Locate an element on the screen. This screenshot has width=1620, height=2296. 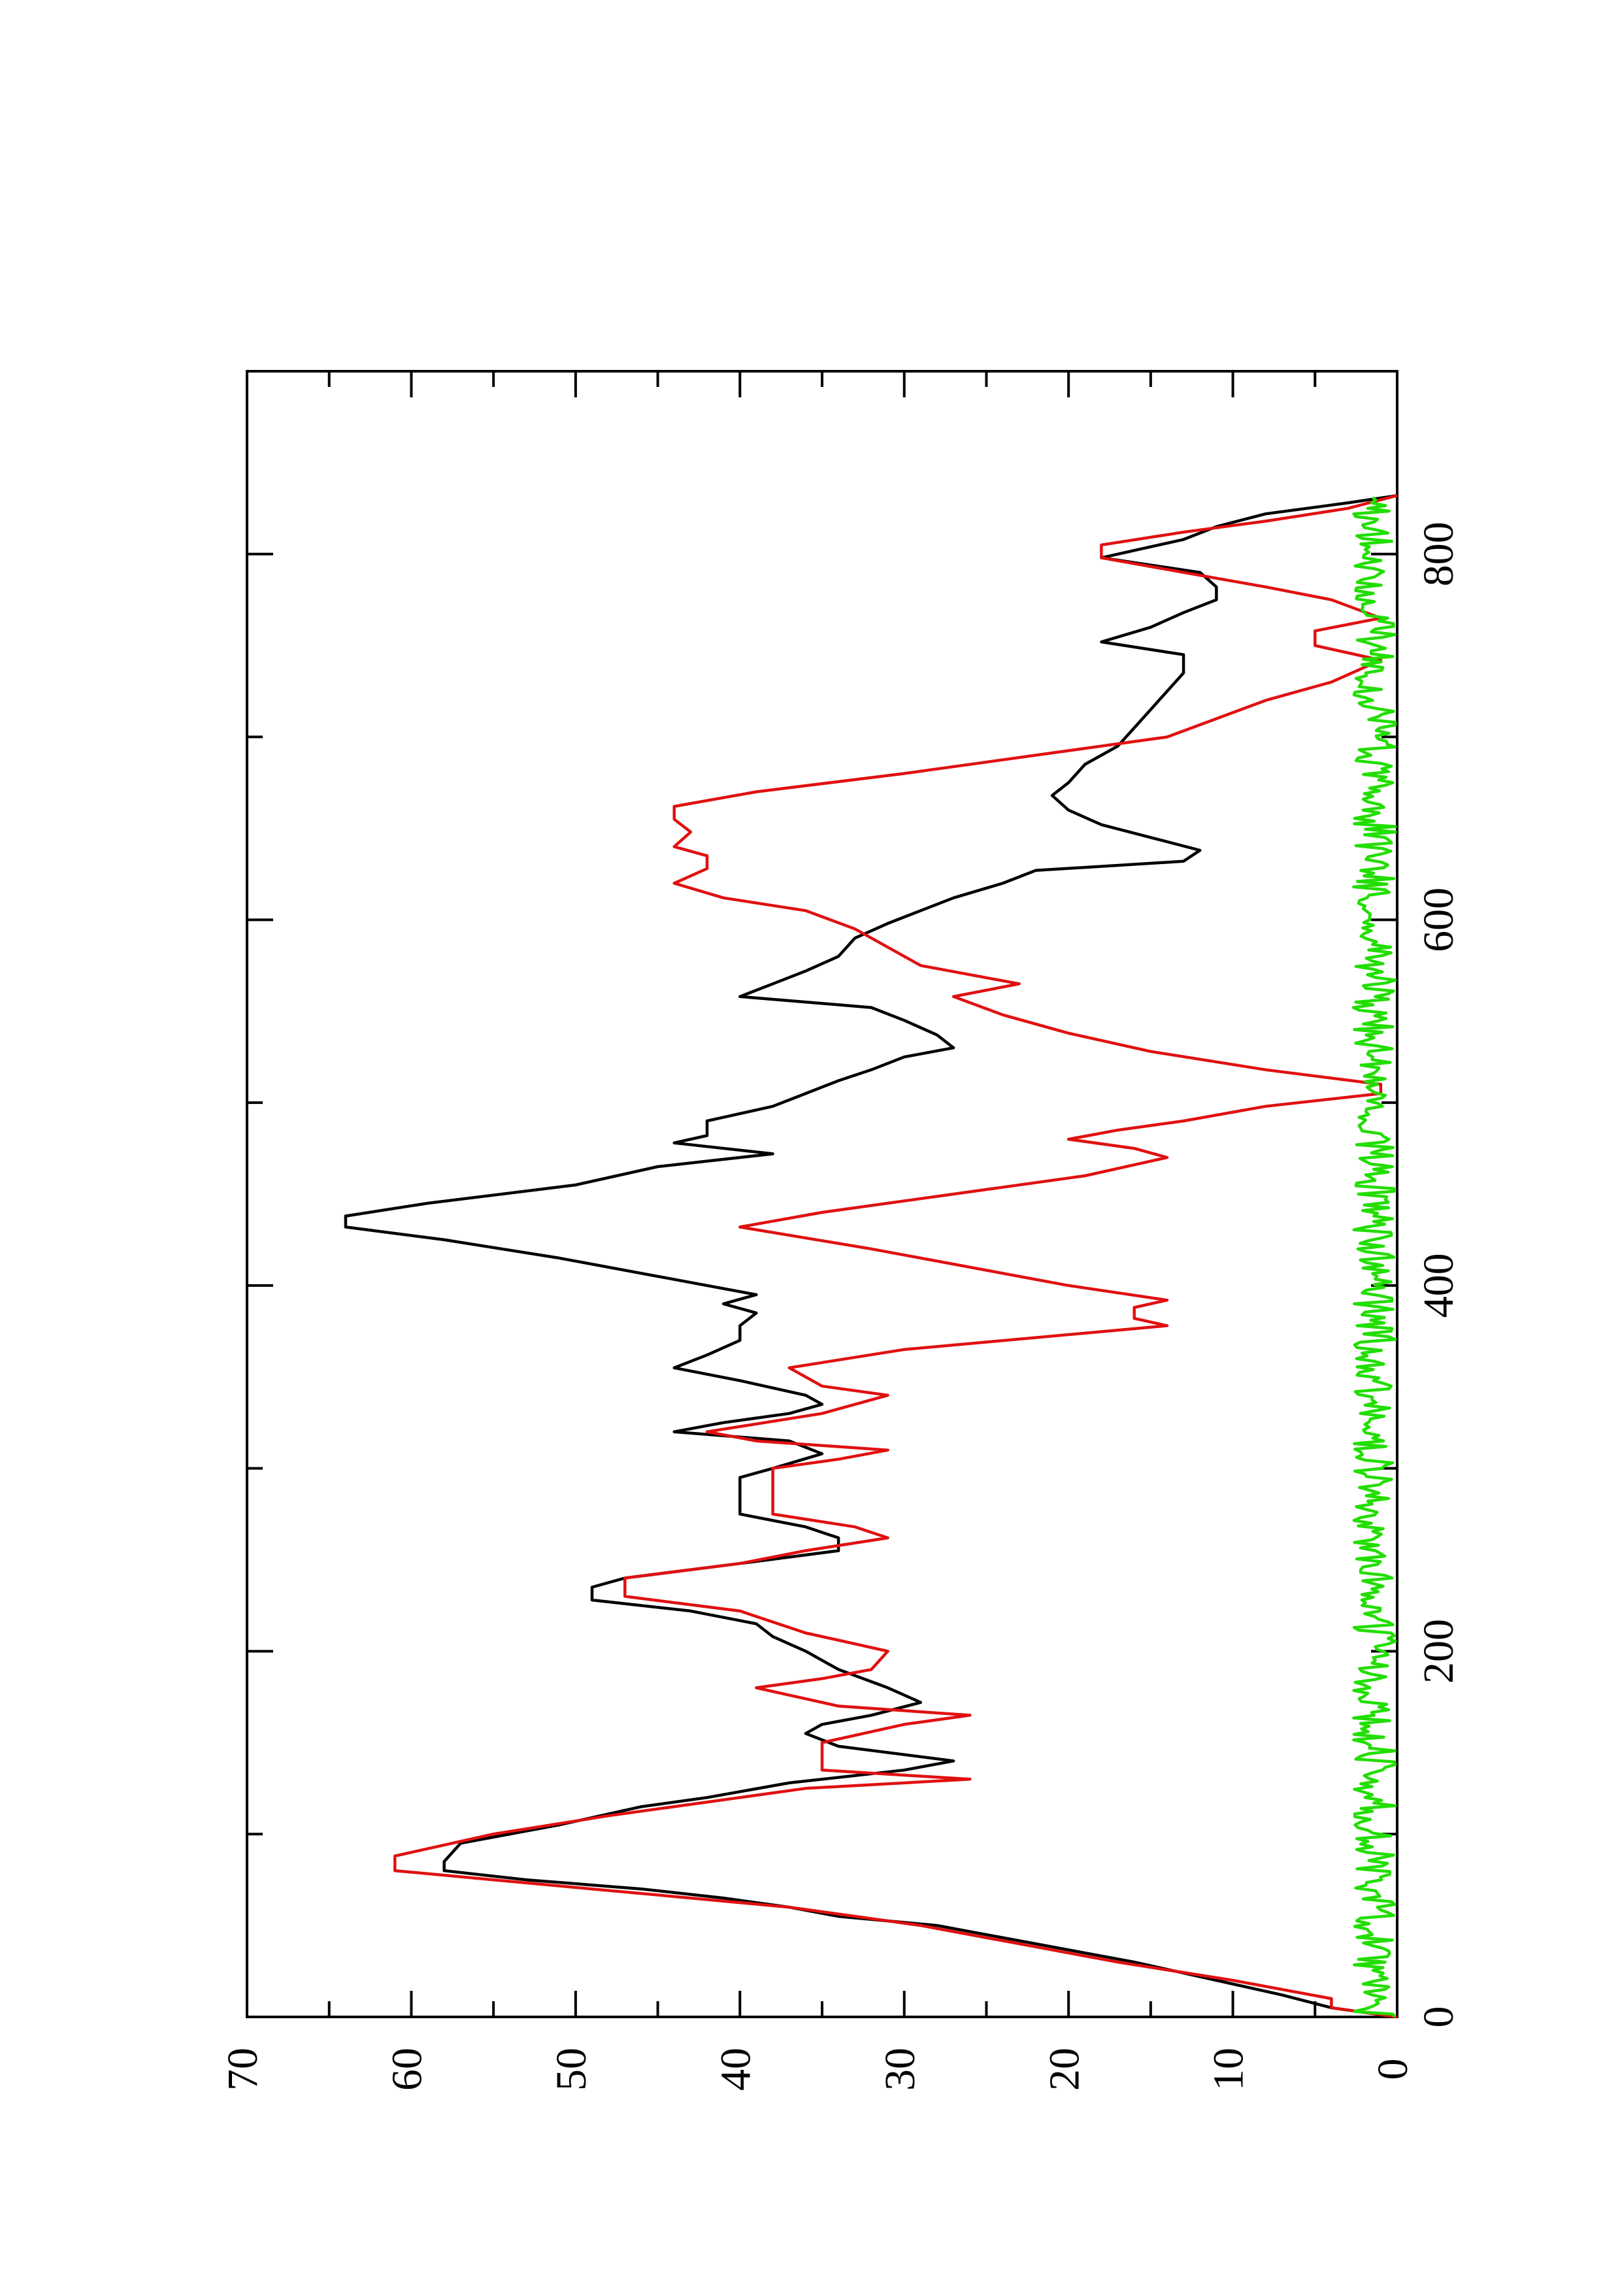
x-tick-label: 400 is located at coordinates (1439, 1285).